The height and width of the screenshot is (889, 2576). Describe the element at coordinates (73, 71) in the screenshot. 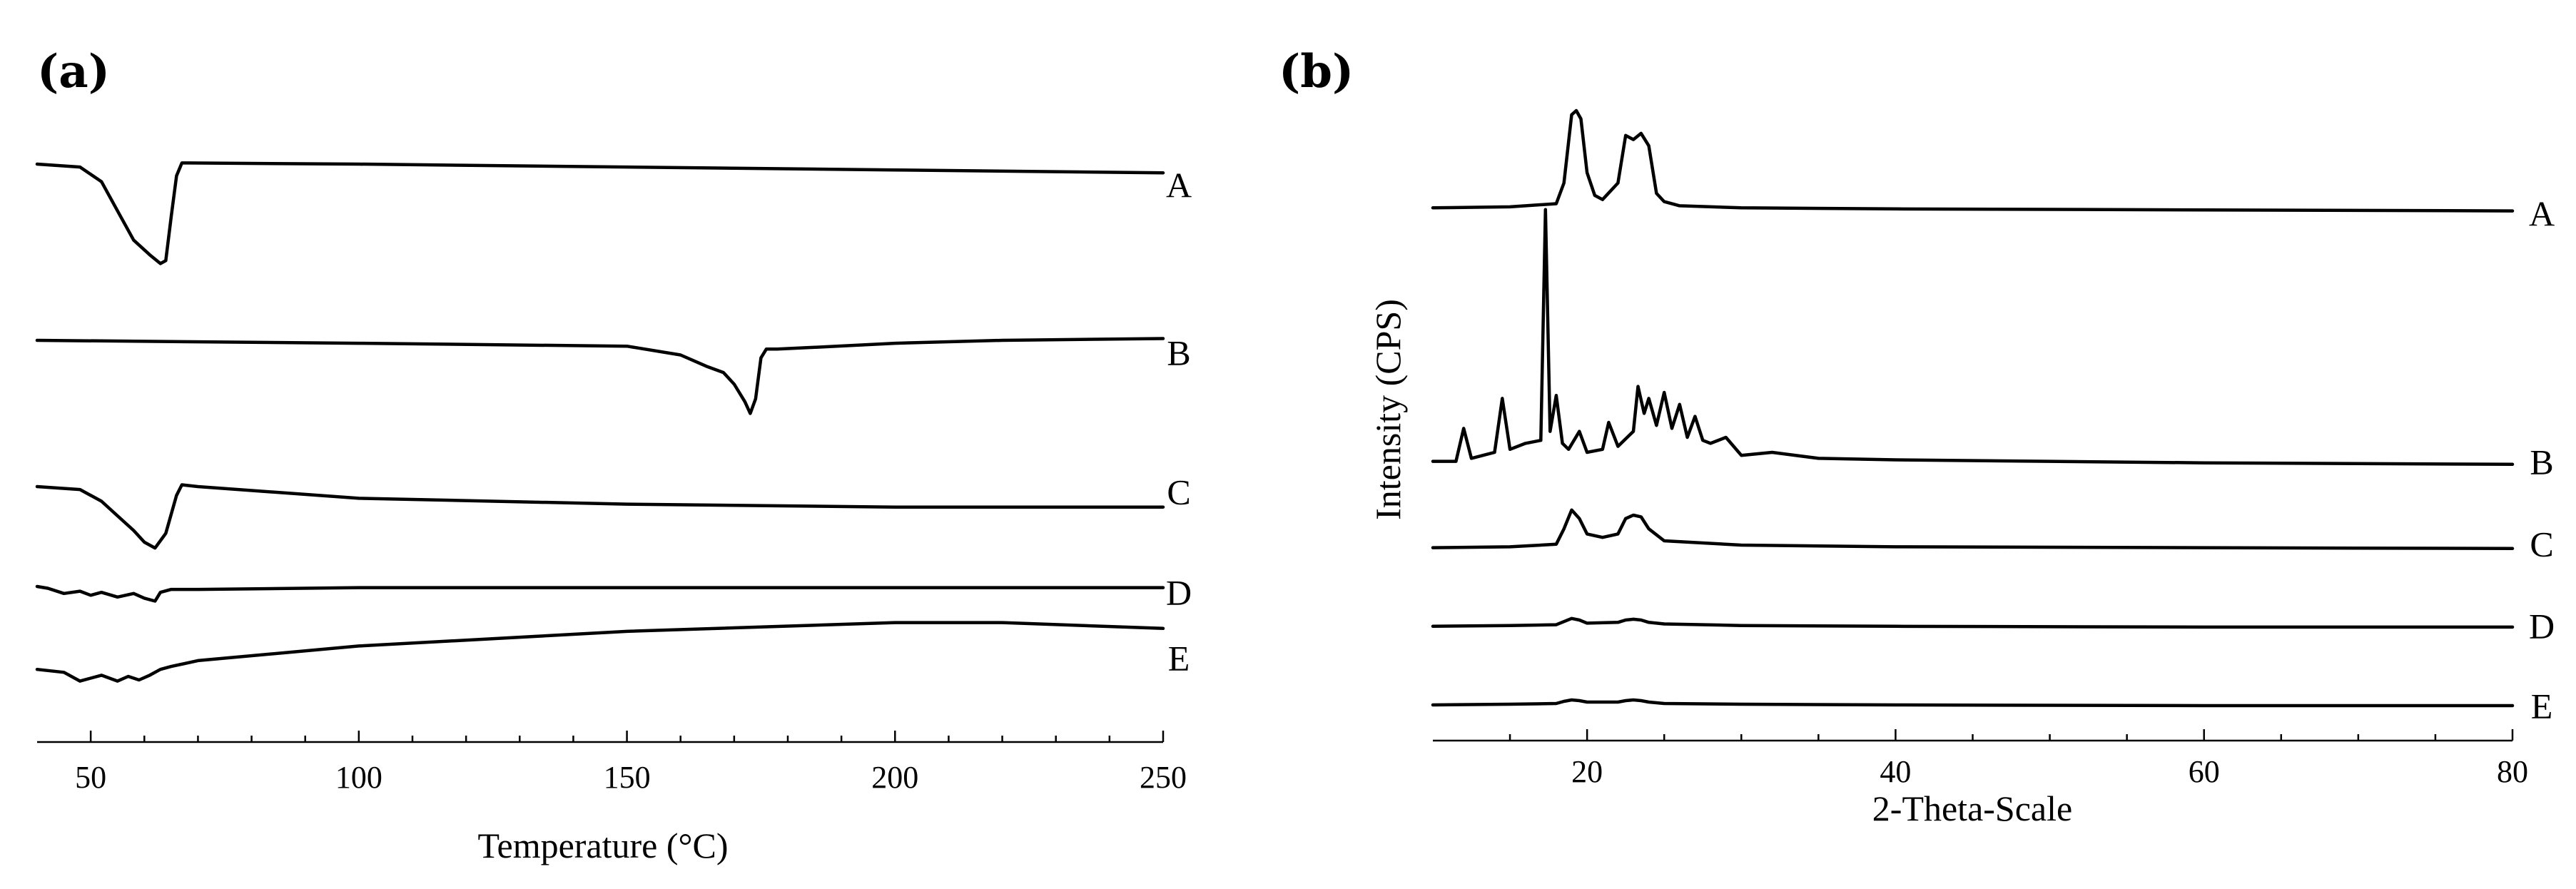

I see `panel-a-label: (a)` at that location.